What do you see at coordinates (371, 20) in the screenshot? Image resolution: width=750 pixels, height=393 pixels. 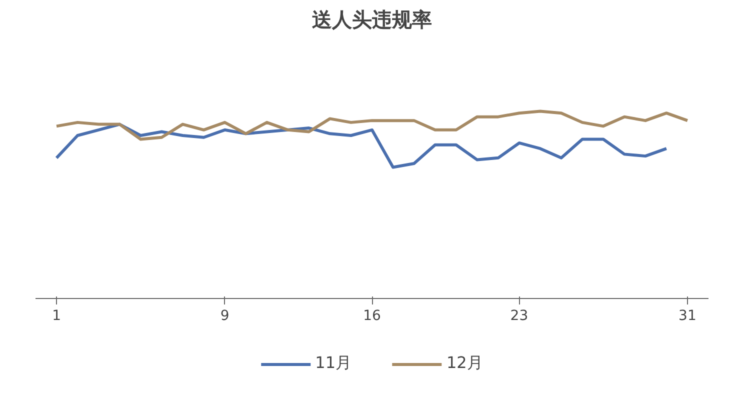 I see `chart-title: 送人头违规率` at bounding box center [371, 20].